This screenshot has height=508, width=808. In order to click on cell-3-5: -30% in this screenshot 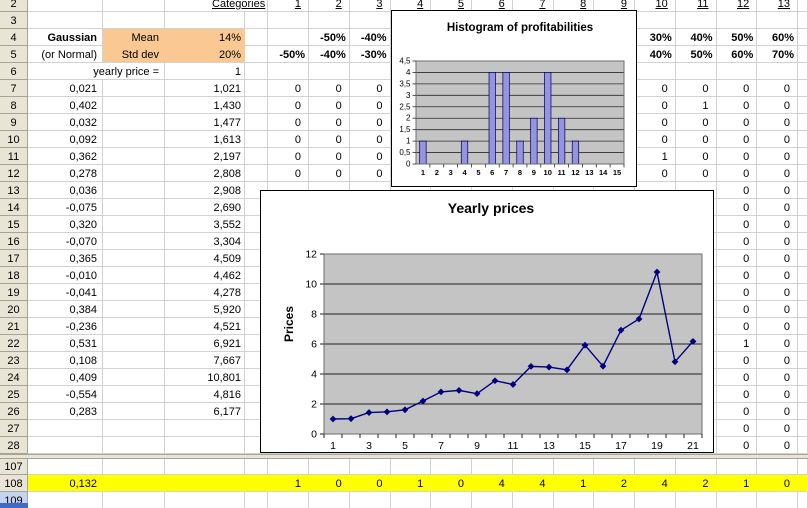, I will do `click(370, 54)`.